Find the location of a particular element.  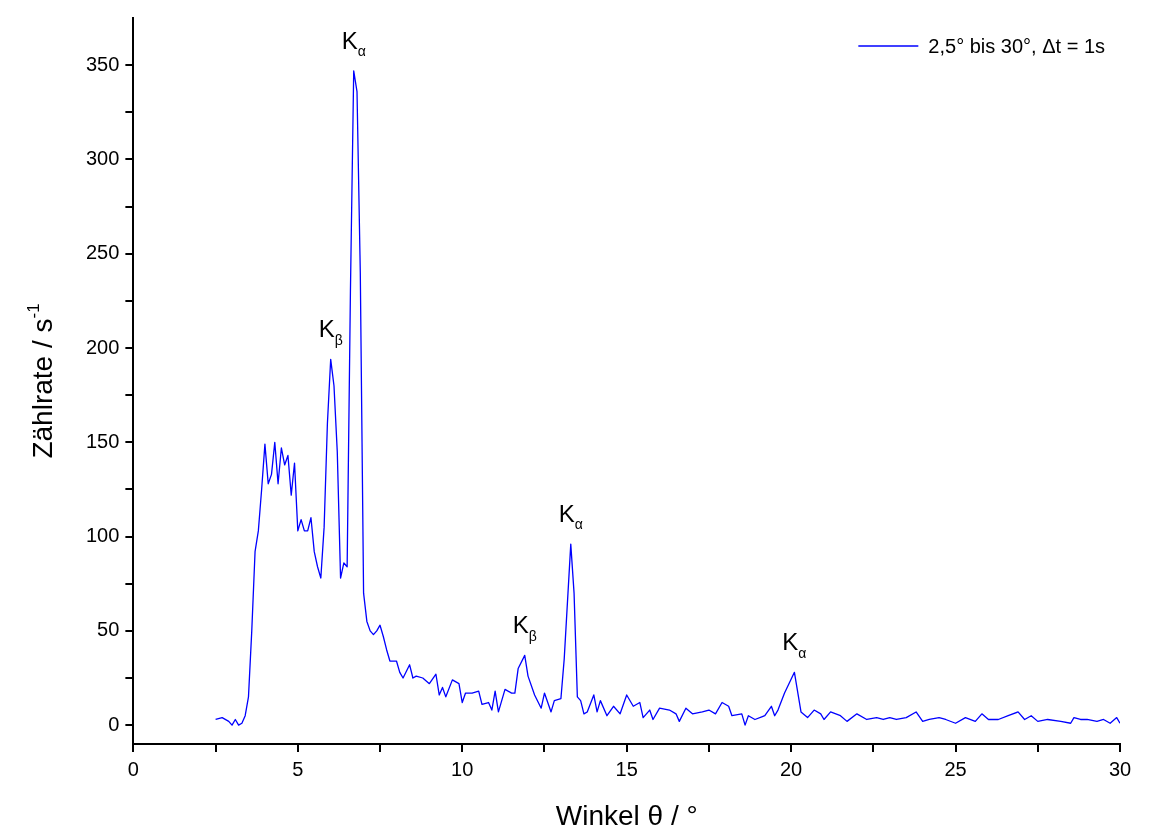

y-tick-label: 150 is located at coordinates (102, 440).